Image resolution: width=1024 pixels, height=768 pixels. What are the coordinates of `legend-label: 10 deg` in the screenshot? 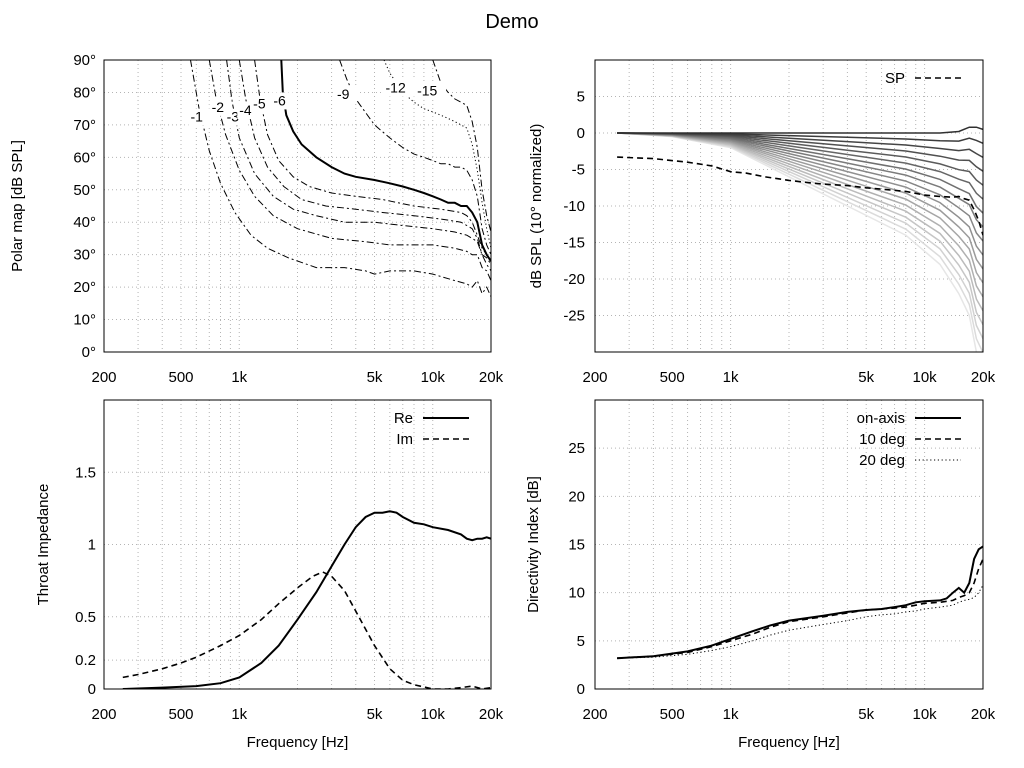 It's located at (882, 439).